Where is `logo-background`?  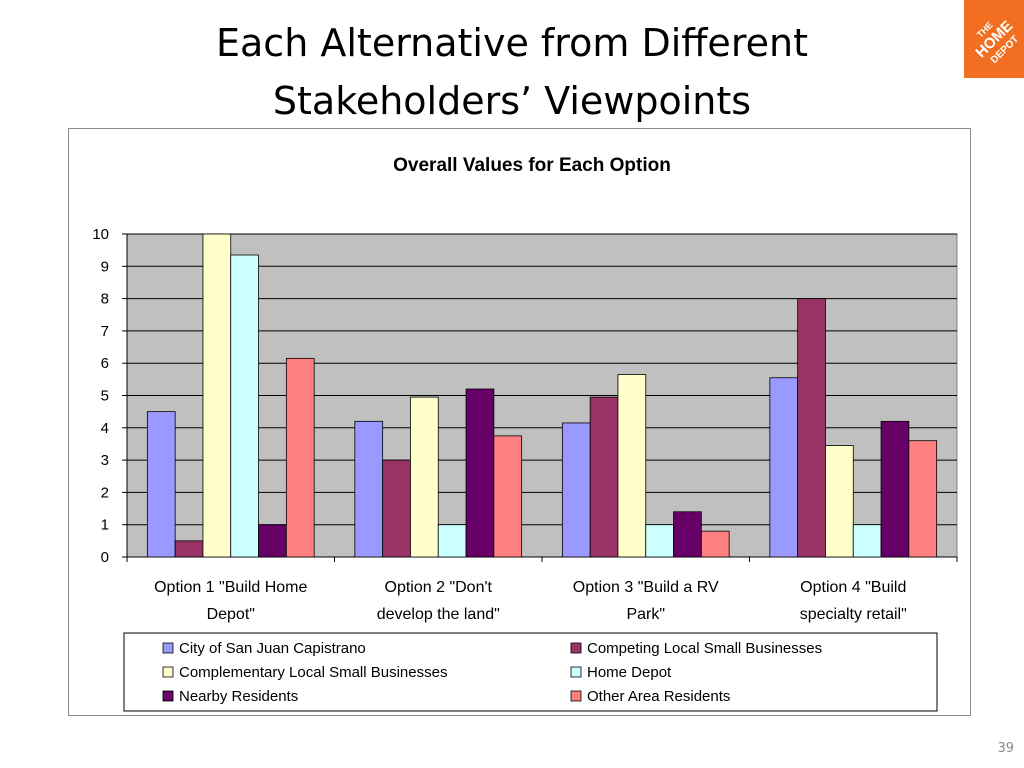
logo-background is located at coordinates (994, 39).